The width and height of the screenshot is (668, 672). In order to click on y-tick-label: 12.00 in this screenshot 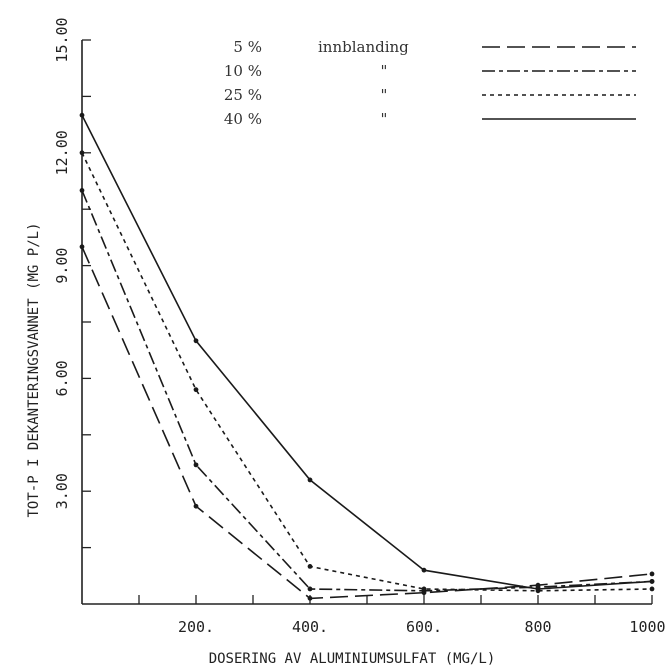, I will do `click(62, 152)`.